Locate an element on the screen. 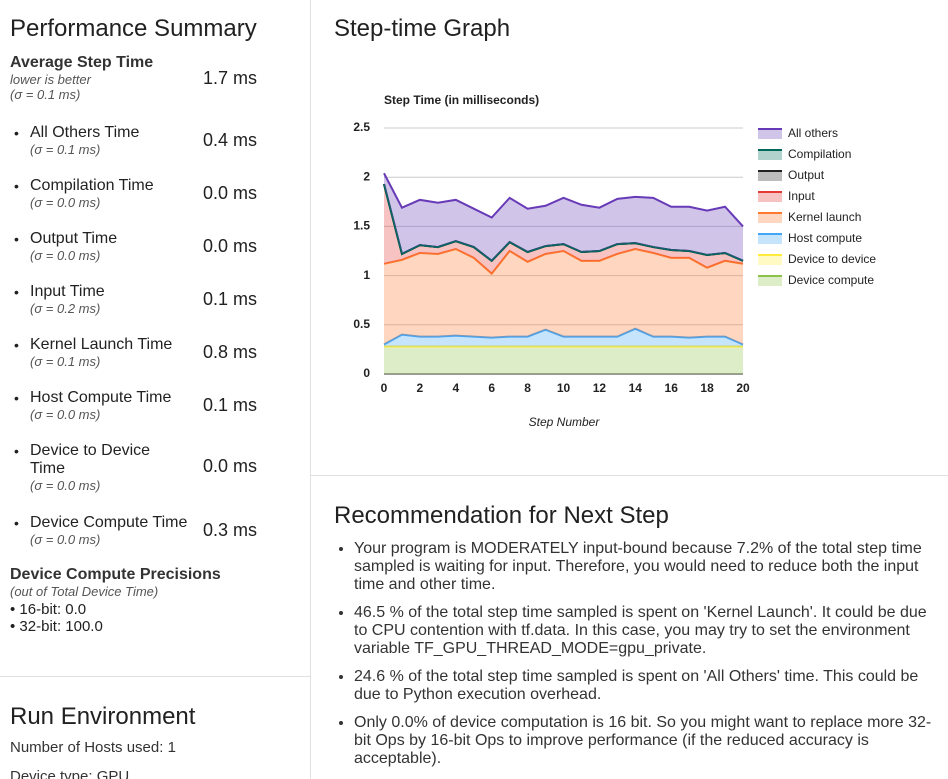  y-tick-label: 0 is located at coordinates (366, 373).